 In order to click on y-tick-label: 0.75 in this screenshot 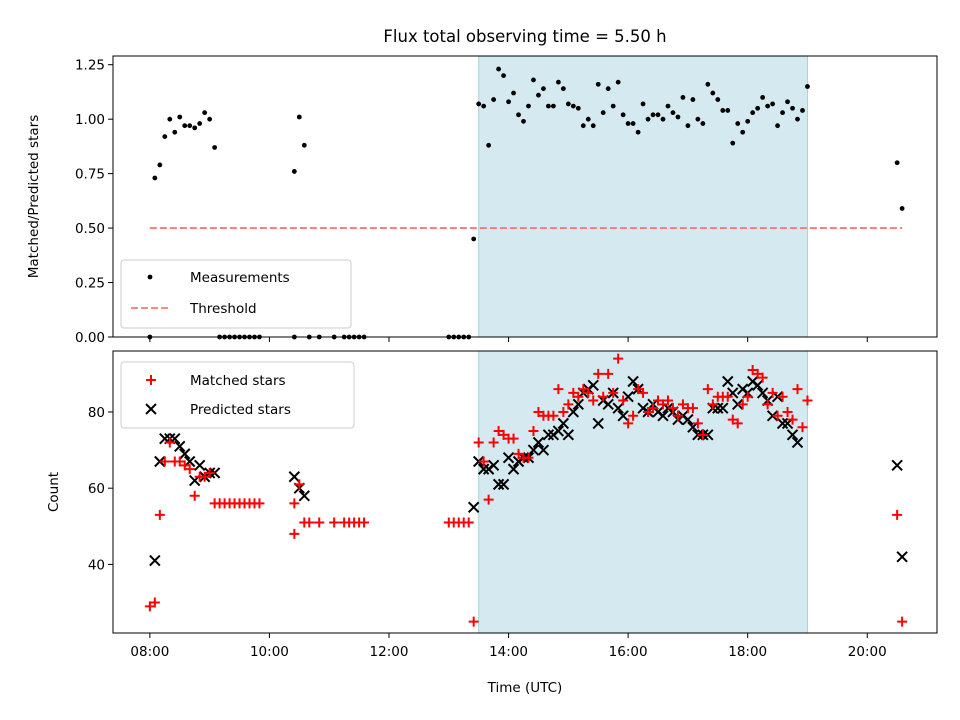, I will do `click(90, 175)`.